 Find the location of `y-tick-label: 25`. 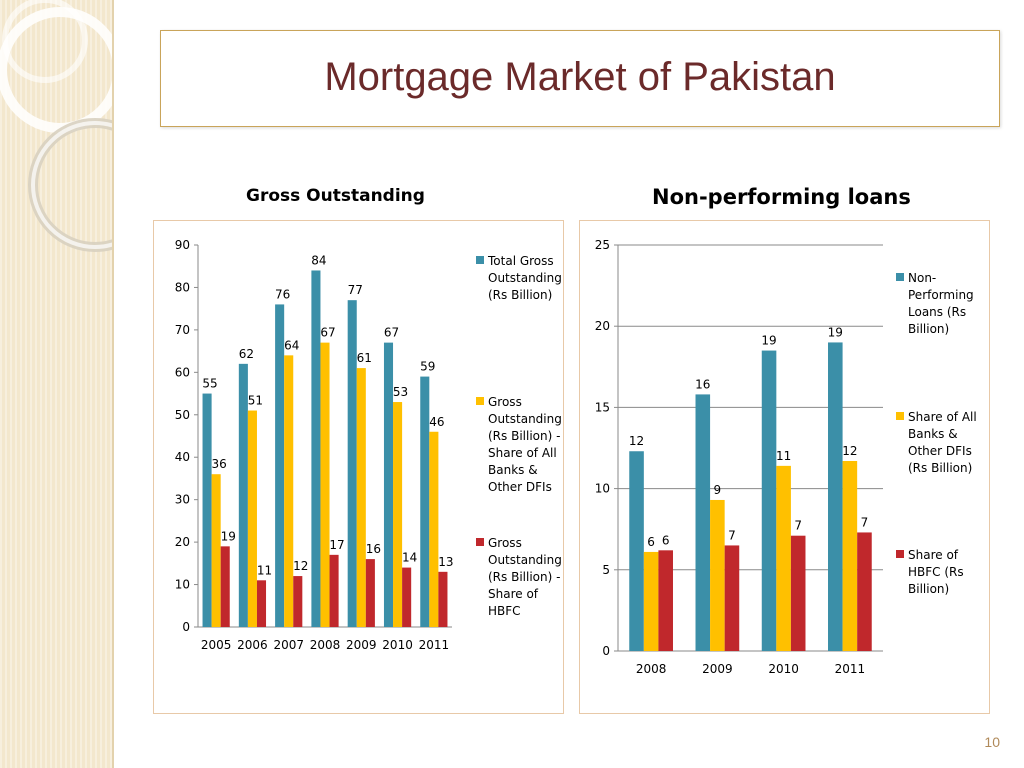

y-tick-label: 25 is located at coordinates (602, 245).